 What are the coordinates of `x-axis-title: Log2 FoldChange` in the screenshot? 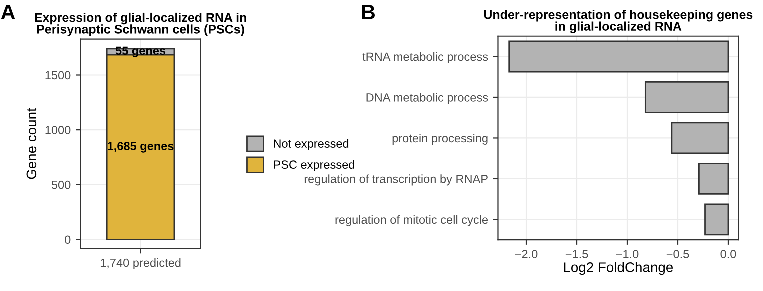 It's located at (619, 269).